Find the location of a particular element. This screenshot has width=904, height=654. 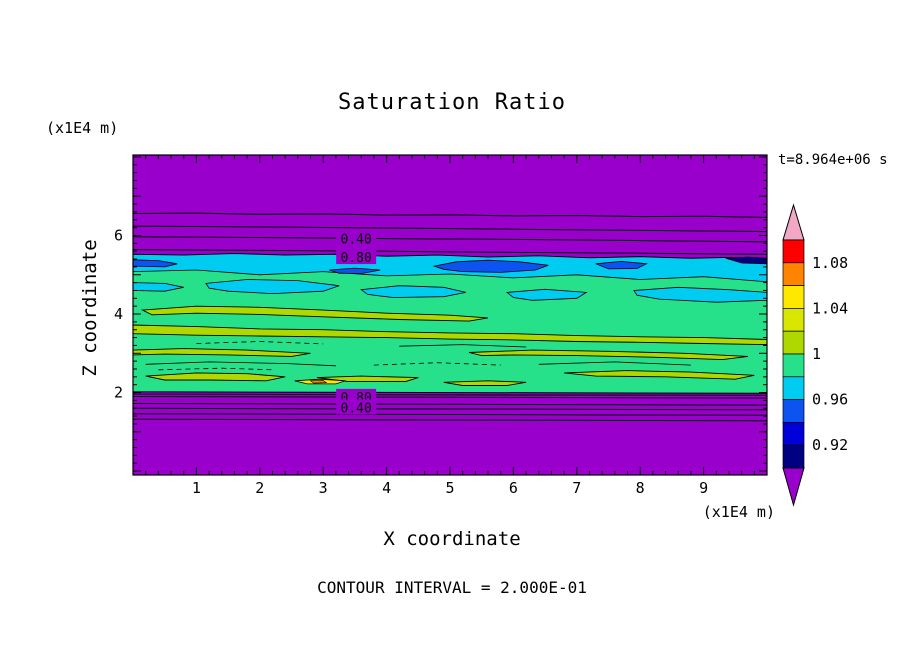

z-axis-unit-label: (x1E4 m) is located at coordinates (82, 128).